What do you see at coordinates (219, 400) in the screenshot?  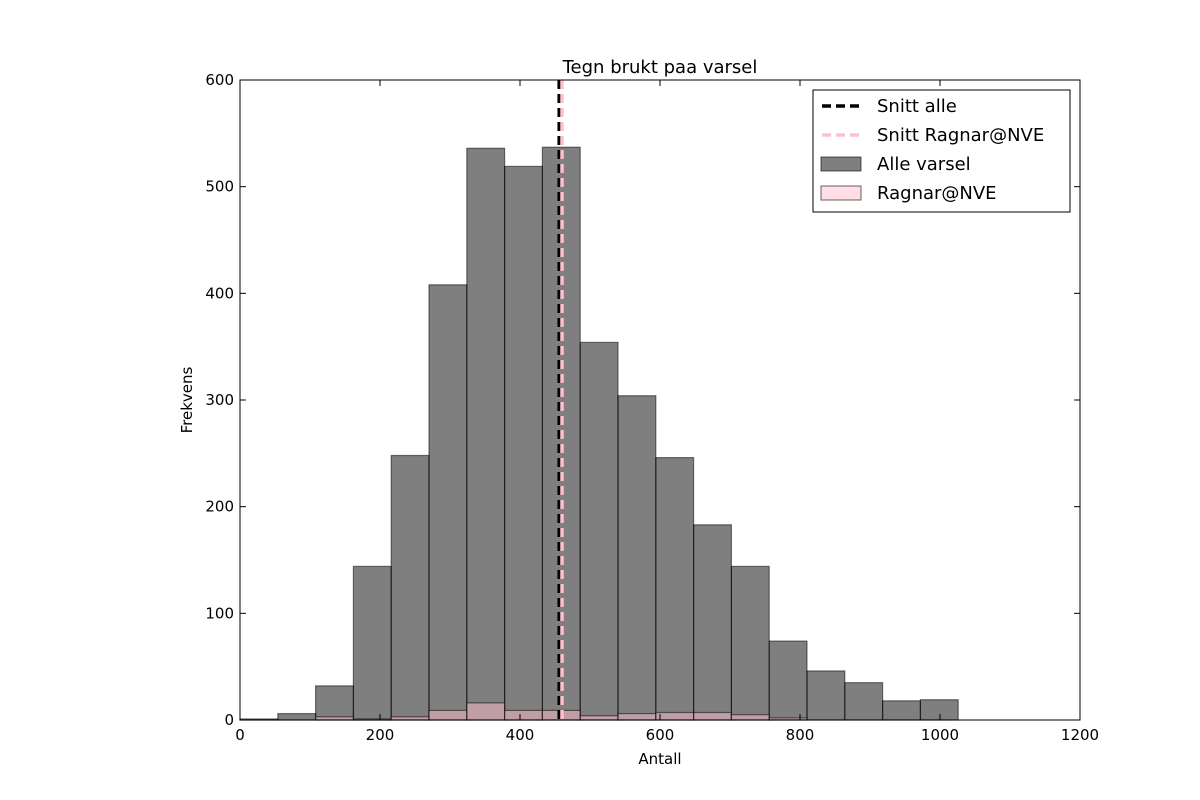 I see `y-tick-label: 300` at bounding box center [219, 400].